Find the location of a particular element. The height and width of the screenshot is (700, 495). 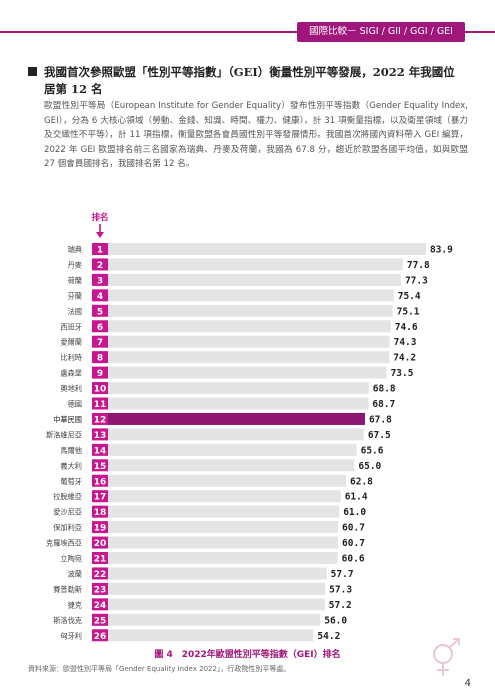

country-label-25: 斯洛伐克 is located at coordinates (67, 620).